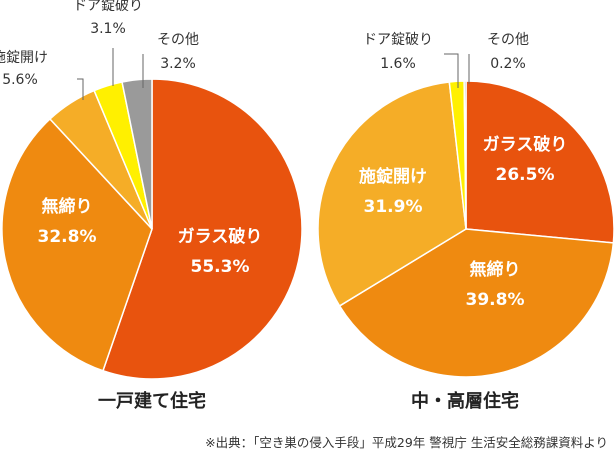  Describe the element at coordinates (525, 175) in the screenshot. I see `slice-value-label: 26.5%` at that location.